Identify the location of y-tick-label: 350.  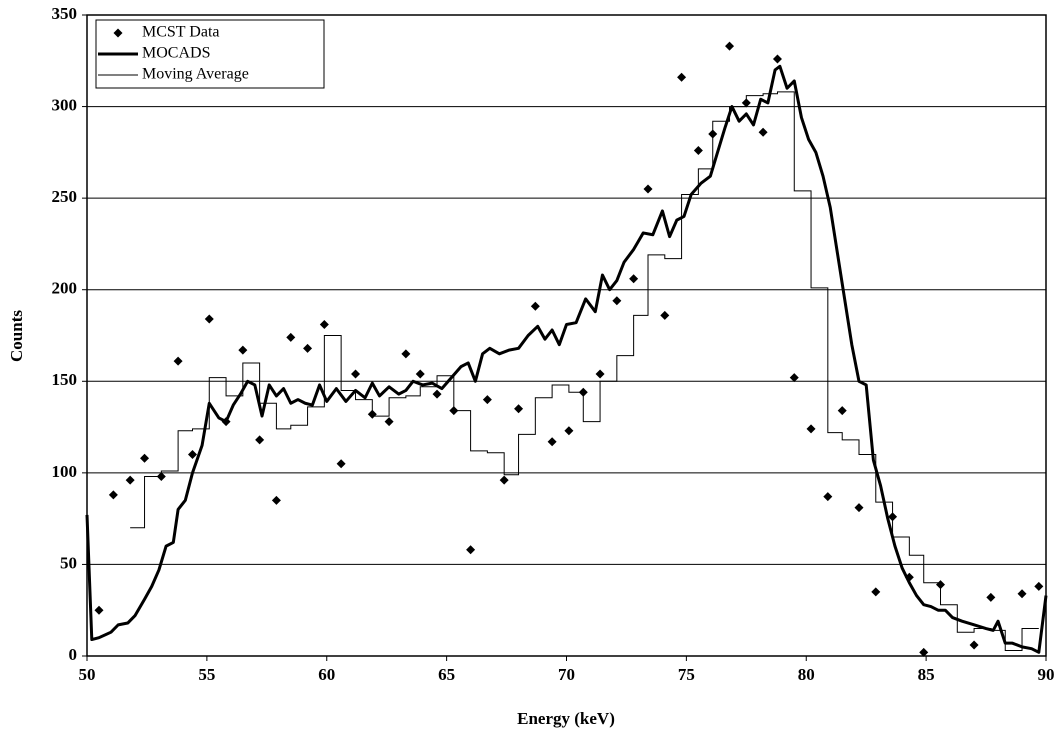
(65, 13).